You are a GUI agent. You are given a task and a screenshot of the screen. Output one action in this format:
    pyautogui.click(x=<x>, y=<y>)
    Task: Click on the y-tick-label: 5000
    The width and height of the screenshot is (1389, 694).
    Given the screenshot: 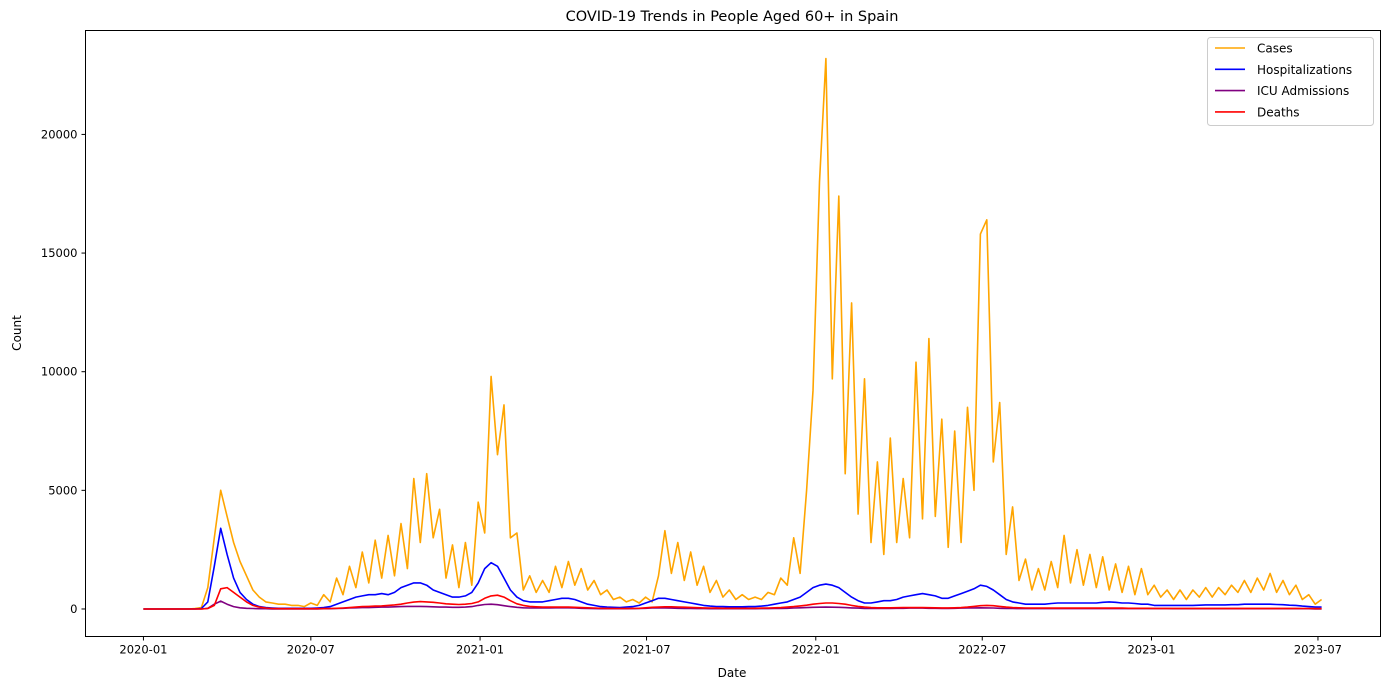 What is the action you would take?
    pyautogui.click(x=62, y=490)
    